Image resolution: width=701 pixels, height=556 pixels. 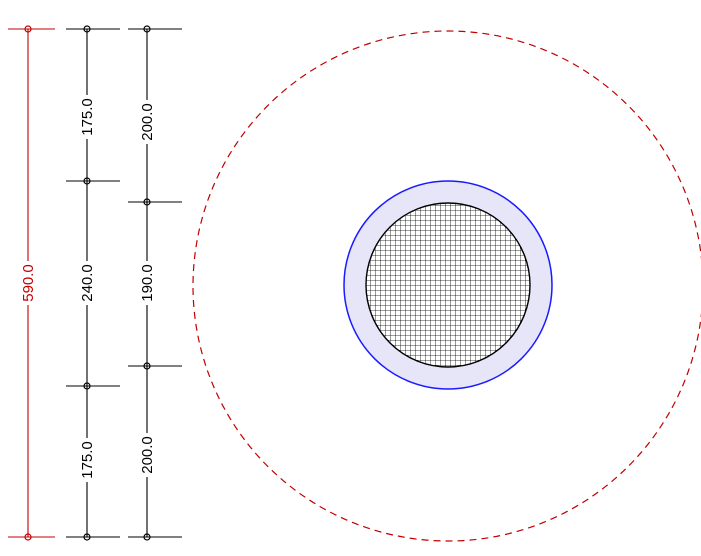 What do you see at coordinates (147, 455) in the screenshot?
I see `outer-dim-label-3: 200.0` at bounding box center [147, 455].